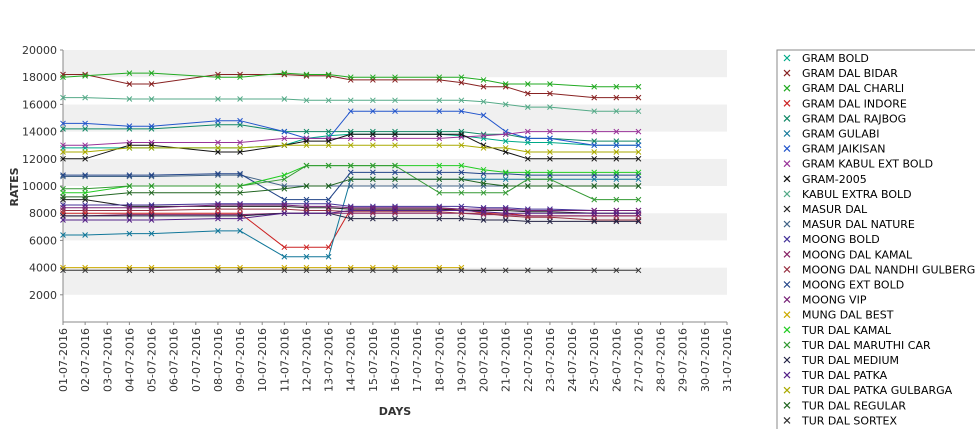  What do you see at coordinates (834, 300) in the screenshot?
I see `legend-entry: MOONG VIP` at bounding box center [834, 300].